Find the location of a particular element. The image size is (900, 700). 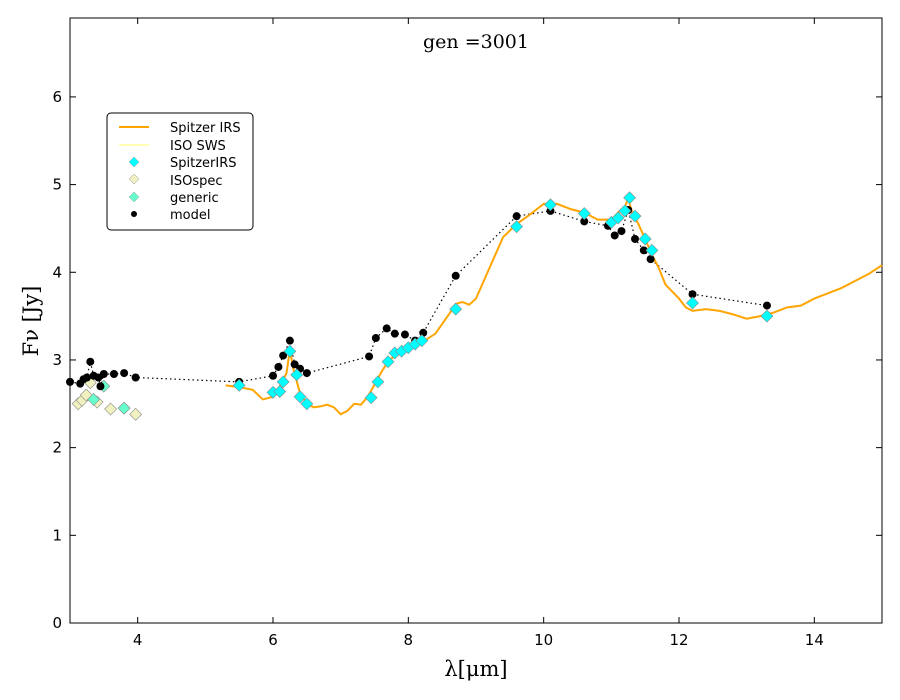

x-tick-label: 14 is located at coordinates (814, 640).